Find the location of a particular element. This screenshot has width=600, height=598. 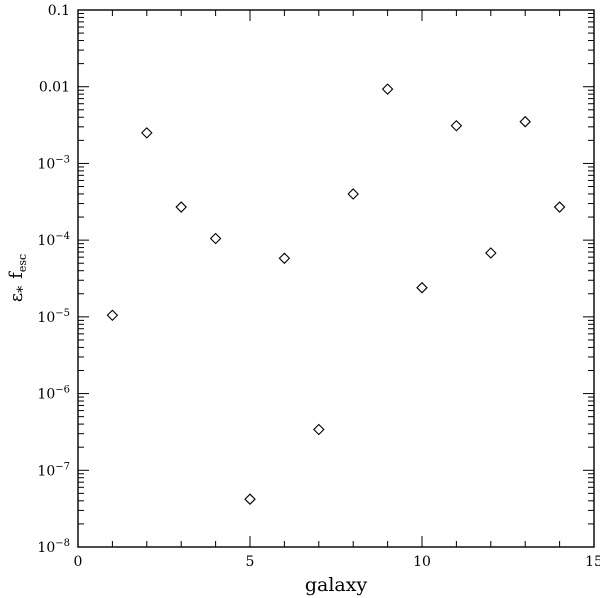

svg-text: ε*fesc is located at coordinates (18, 278).